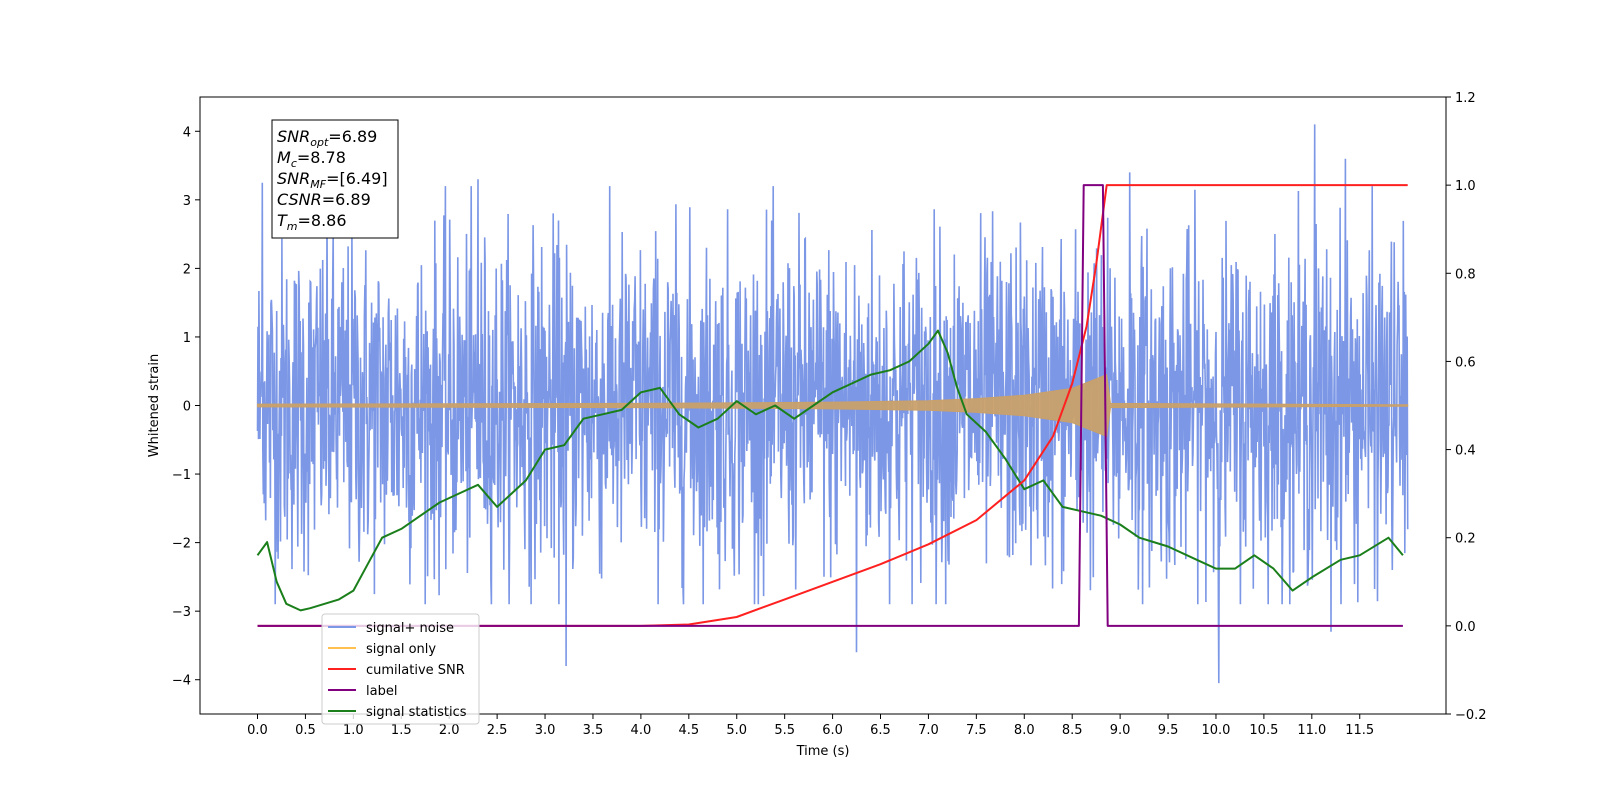 Image resolution: width=1600 pixels, height=800 pixels. Describe the element at coordinates (880, 730) in the screenshot. I see `x-tick-label: 6.5` at that location.